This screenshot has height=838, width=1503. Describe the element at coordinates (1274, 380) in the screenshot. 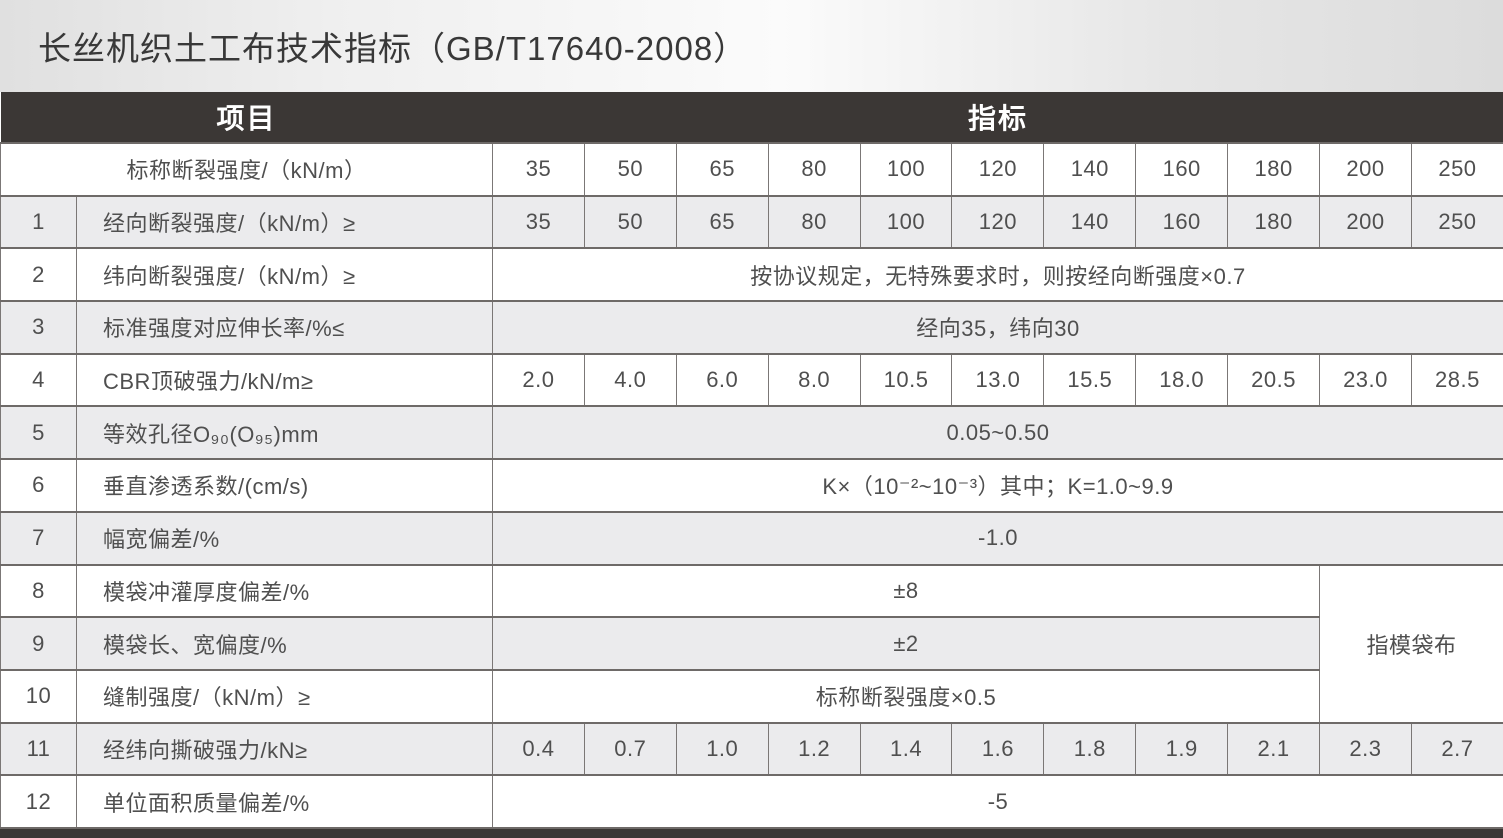

I see `value-cell: 20.5` at that location.